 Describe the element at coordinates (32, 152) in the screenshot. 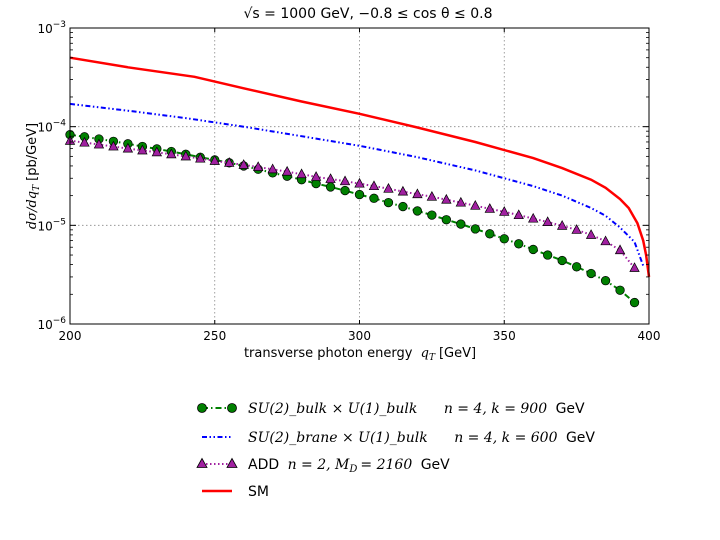

I see `y-axis-label-unit: [pb/GeV]` at that location.